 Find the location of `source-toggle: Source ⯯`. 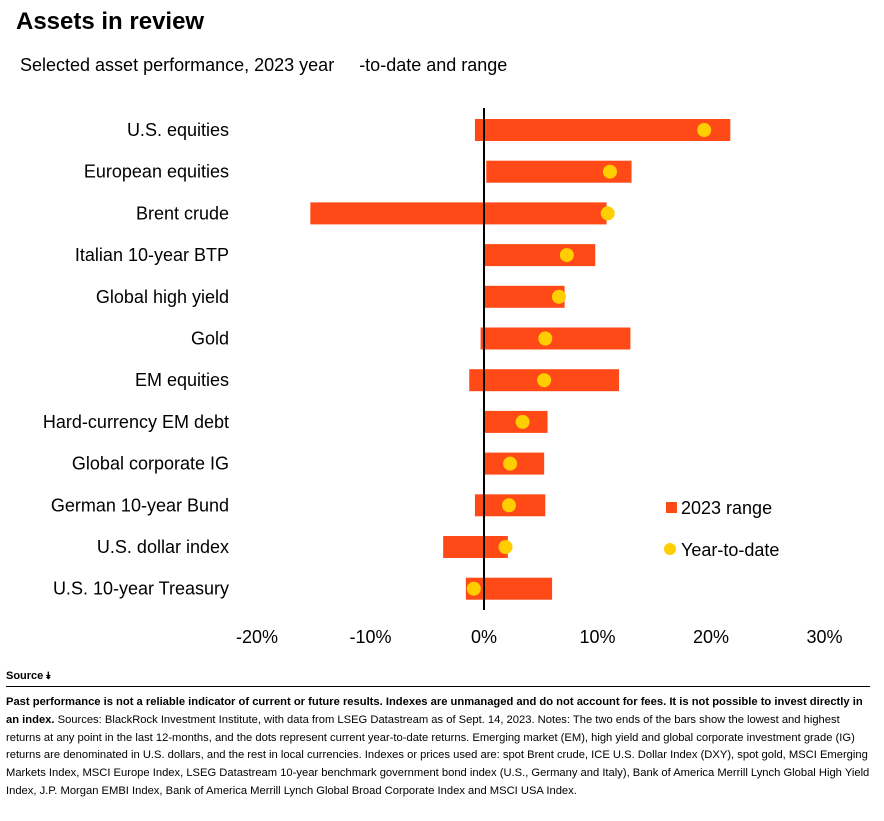

source-toggle: Source ⯯ is located at coordinates (28, 676).